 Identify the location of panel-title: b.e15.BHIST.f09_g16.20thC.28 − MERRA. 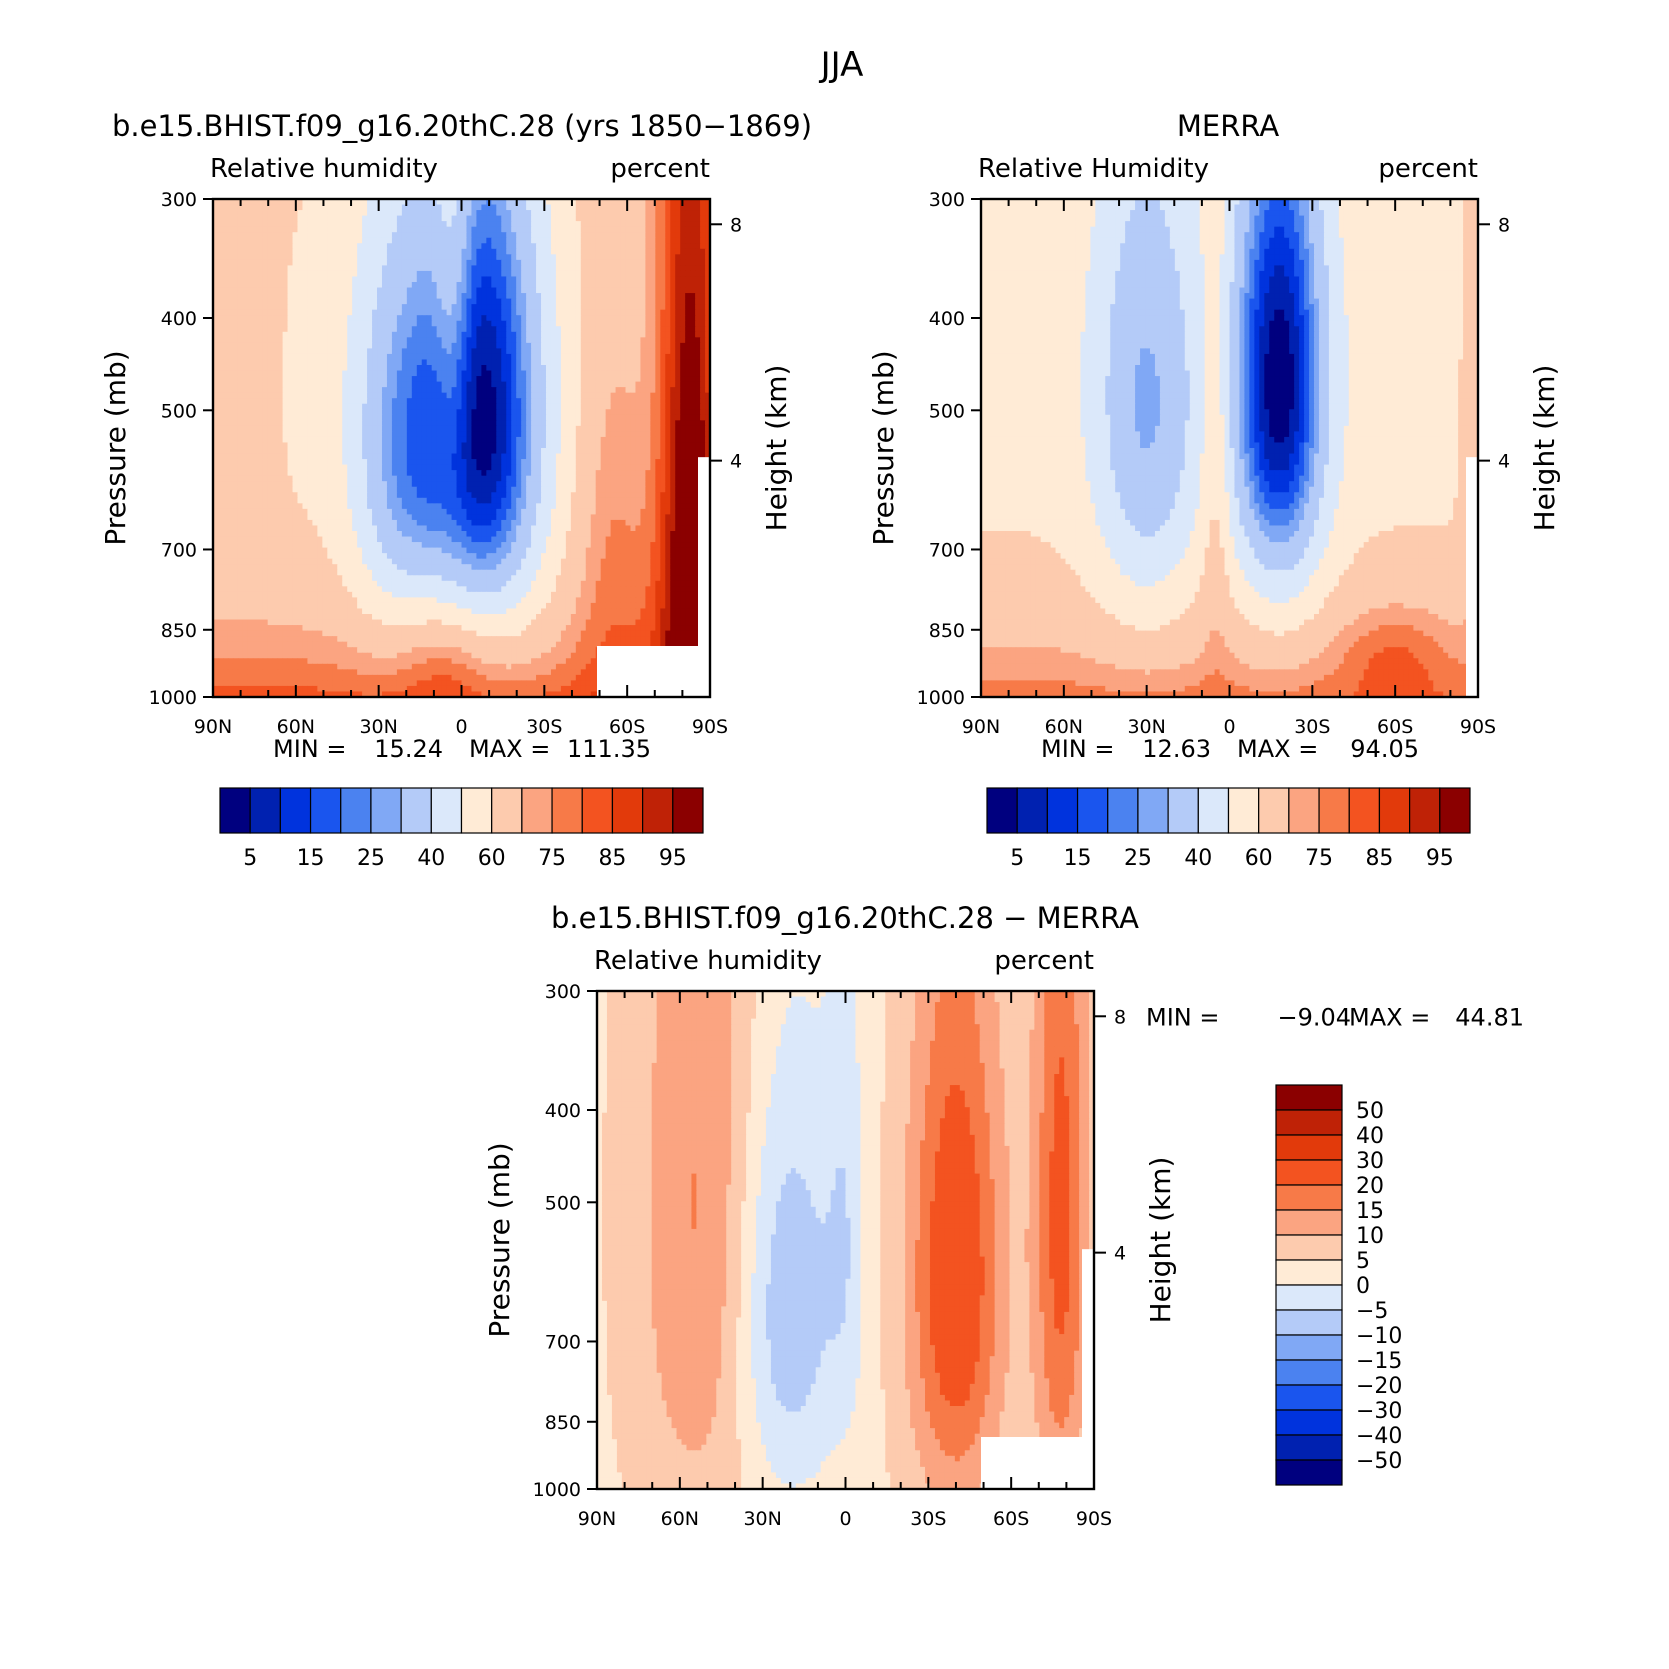
(845, 918).